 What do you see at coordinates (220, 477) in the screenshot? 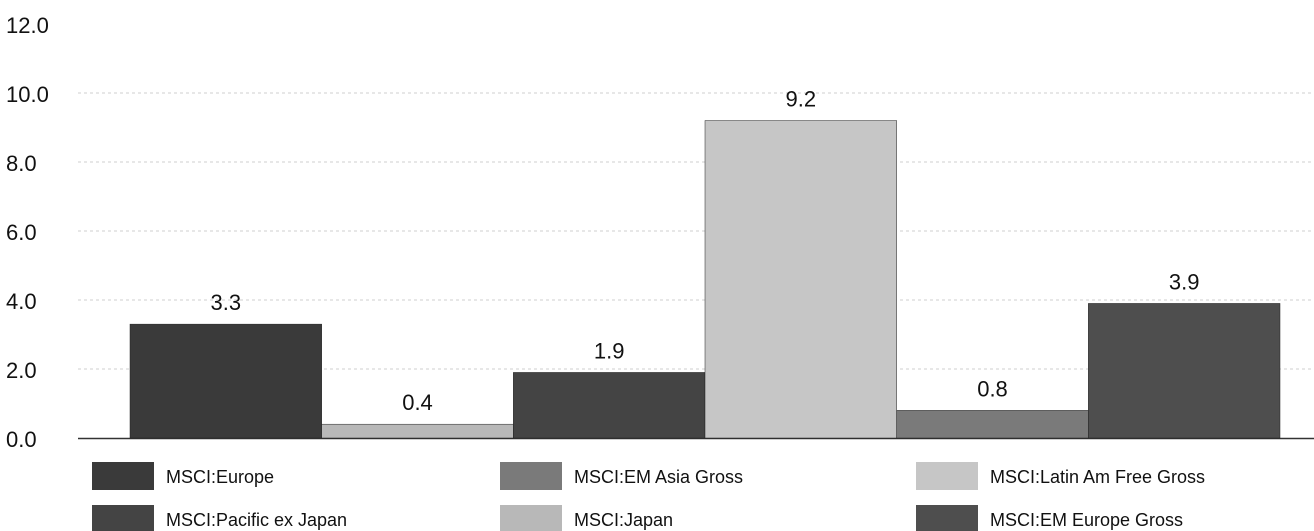
I see `legend-label: MSCI:Europe` at bounding box center [220, 477].